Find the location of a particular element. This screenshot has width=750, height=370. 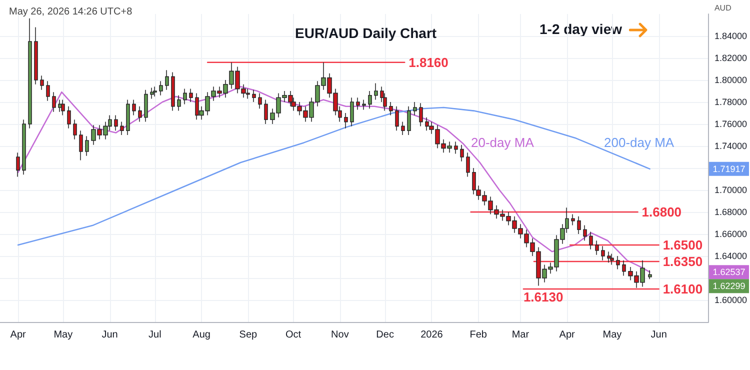

x-tick-label: Sep is located at coordinates (248, 335).